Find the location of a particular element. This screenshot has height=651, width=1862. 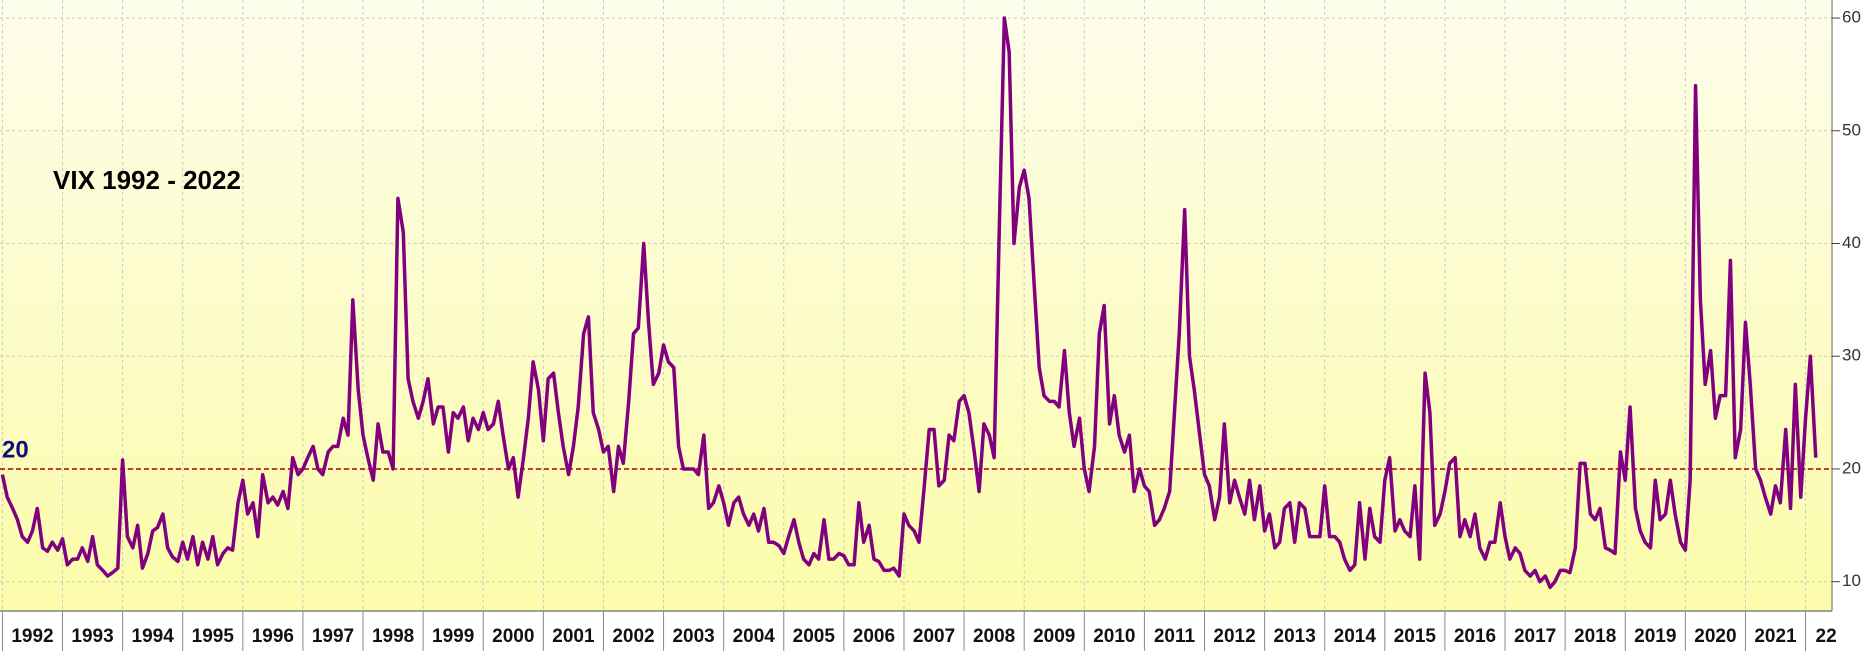

x-tick-label: 2013 is located at coordinates (1295, 636).